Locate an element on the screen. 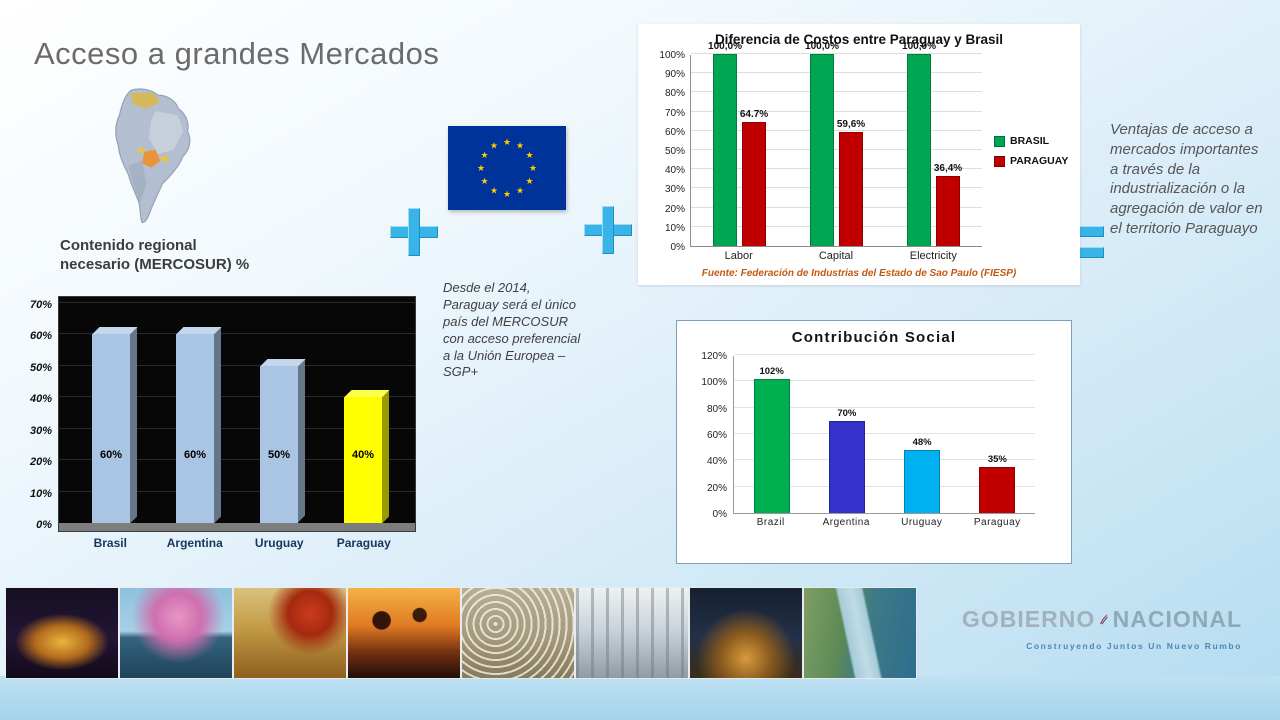 The image size is (1280, 720). costs-x-axis: Labor Capital Electricity is located at coordinates (836, 254).